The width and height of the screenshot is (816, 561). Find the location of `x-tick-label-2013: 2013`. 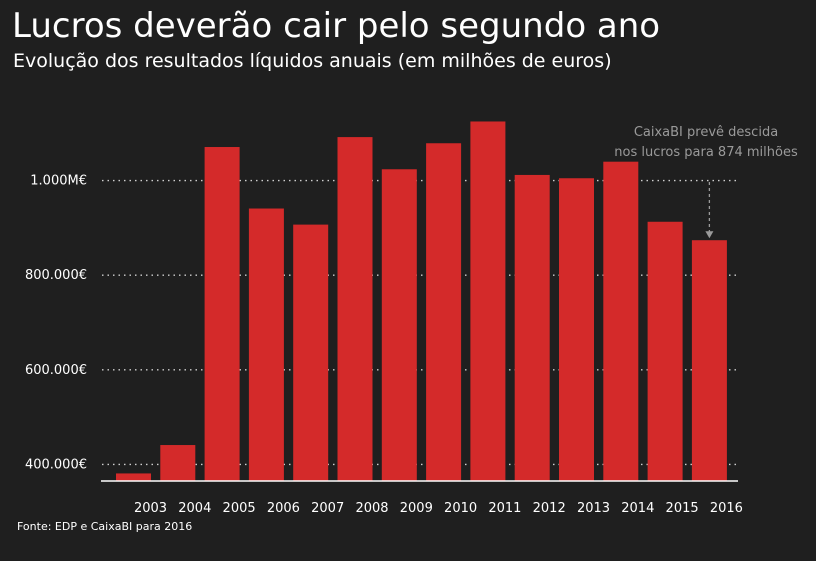

x-tick-label-2013: 2013 is located at coordinates (593, 508).